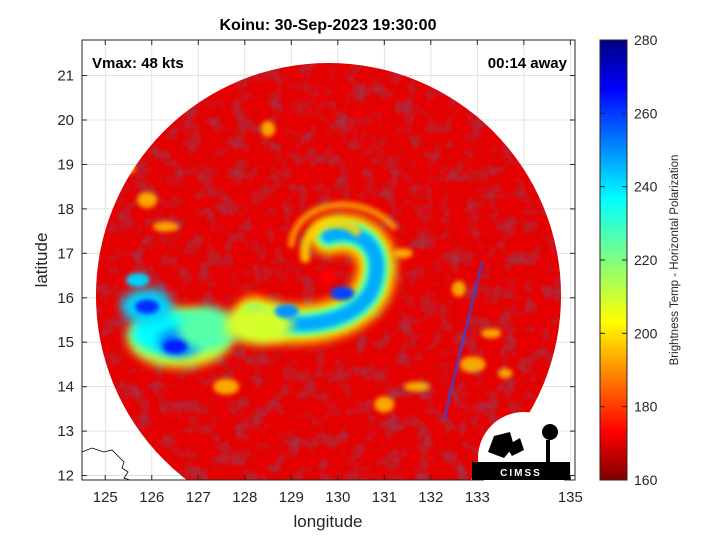 Image resolution: width=720 pixels, height=540 pixels. I want to click on y-tick-label: 14, so click(65, 387).